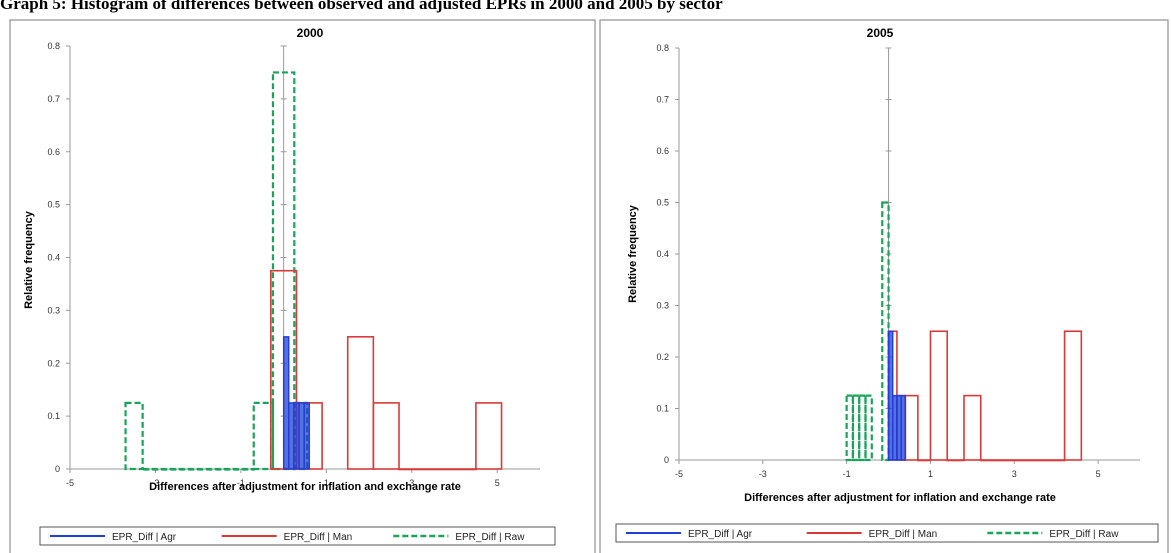  I want to click on x-tick-label: -3, so click(763, 474).